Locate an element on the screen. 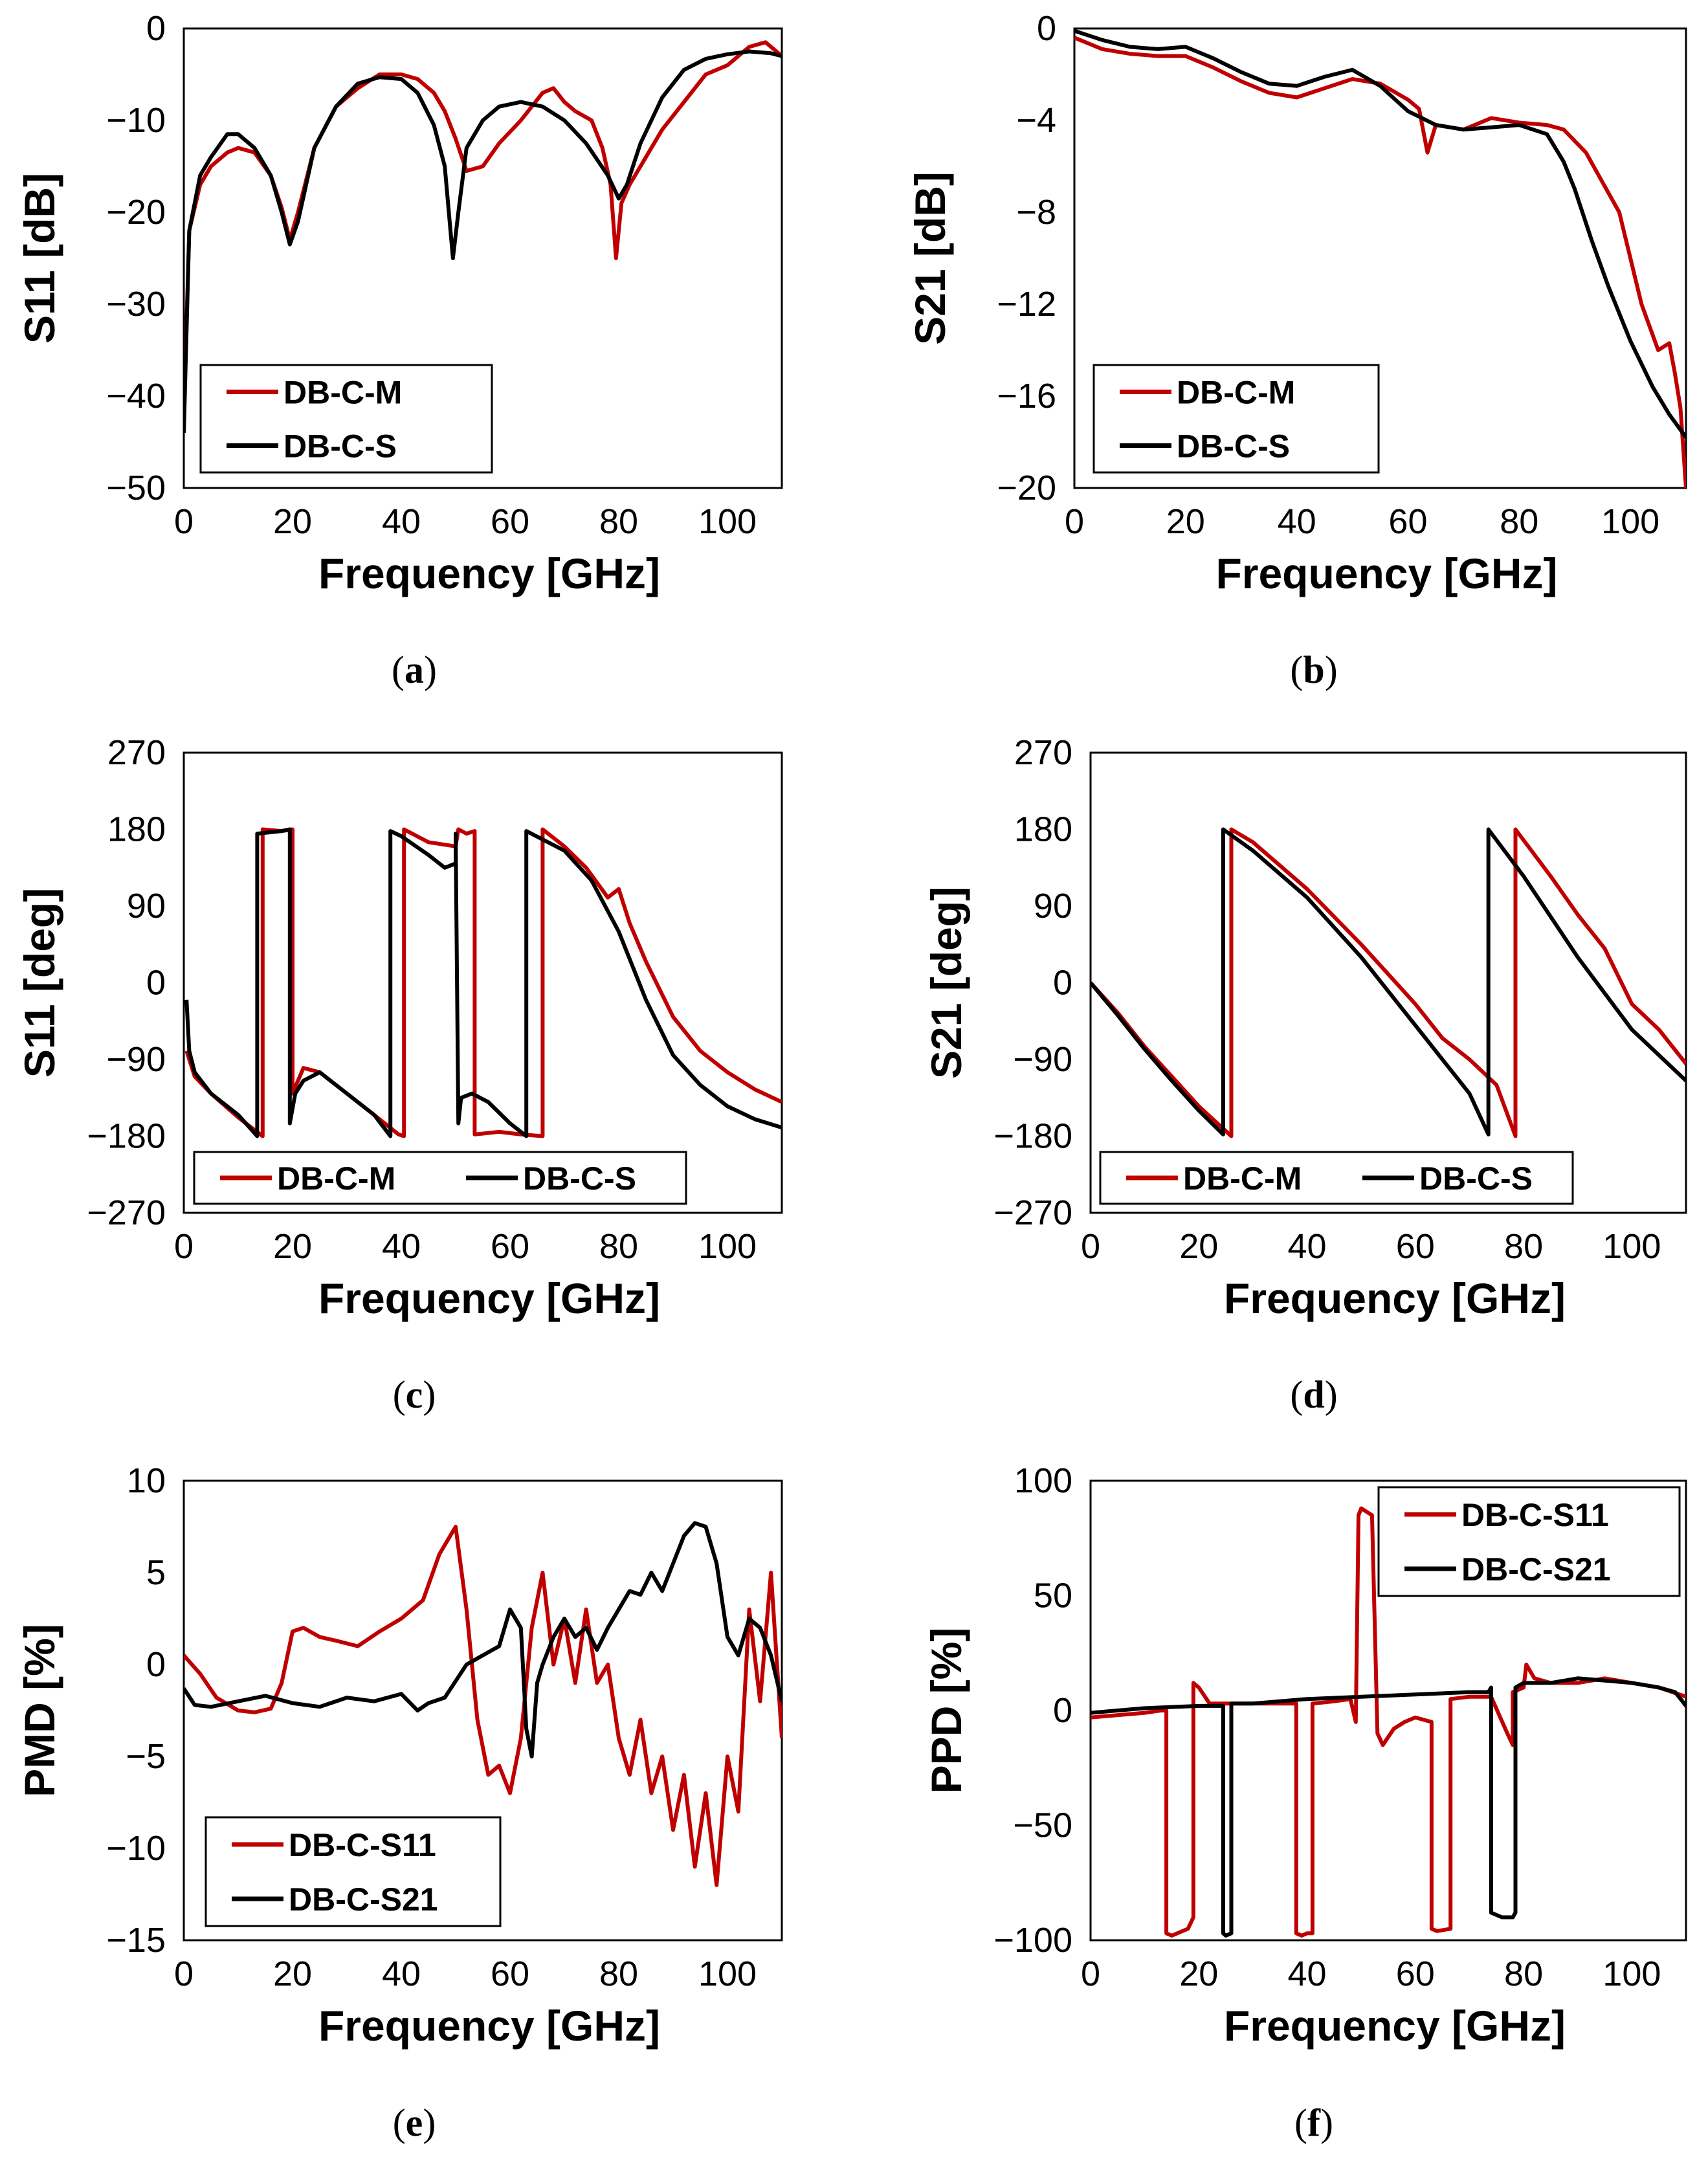 The width and height of the screenshot is (1708, 2170). y-tick-label: 90 is located at coordinates (147, 906).